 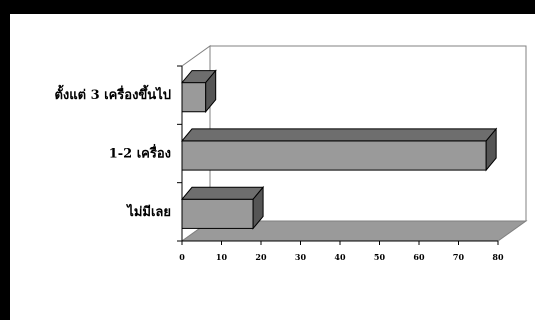 I want to click on x-tick-label: 50, so click(x=380, y=257).